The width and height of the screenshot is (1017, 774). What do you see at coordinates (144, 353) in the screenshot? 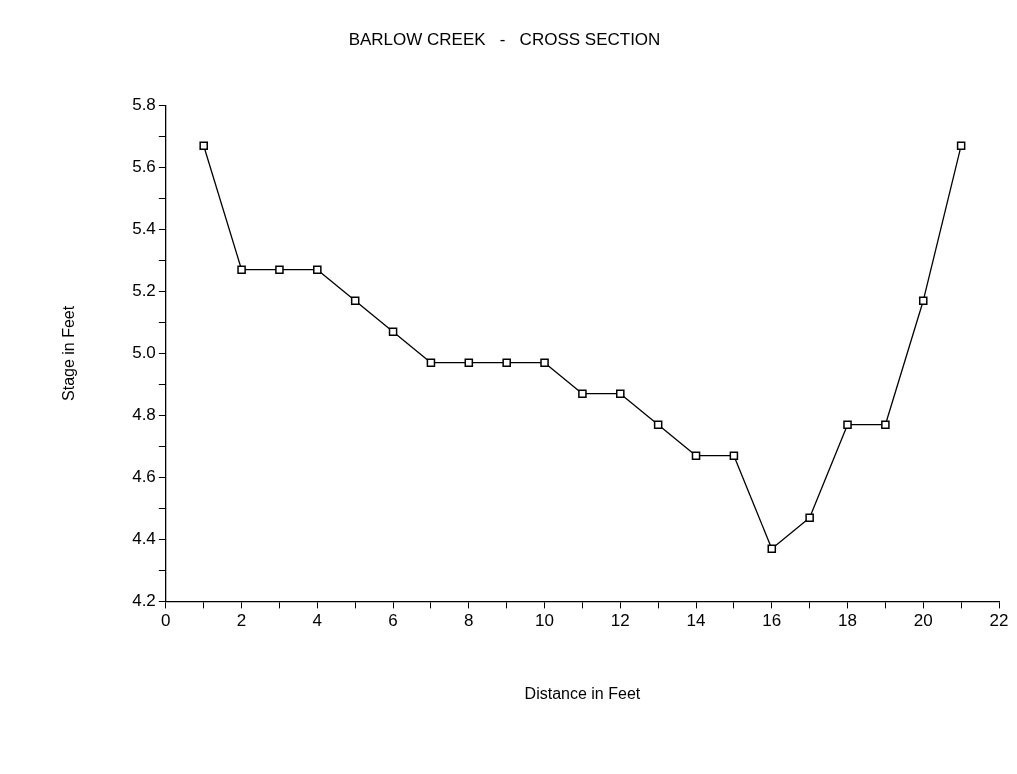
I see `y-tick-label: 5.0` at bounding box center [144, 353].